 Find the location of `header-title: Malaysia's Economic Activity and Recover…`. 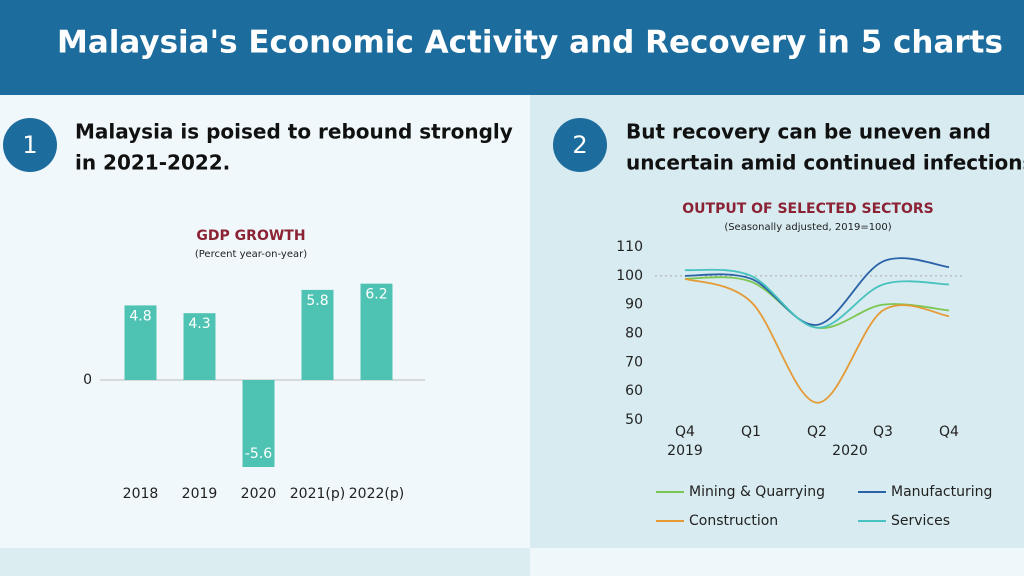

header-title: Malaysia's Economic Activity and Recover… is located at coordinates (530, 43).